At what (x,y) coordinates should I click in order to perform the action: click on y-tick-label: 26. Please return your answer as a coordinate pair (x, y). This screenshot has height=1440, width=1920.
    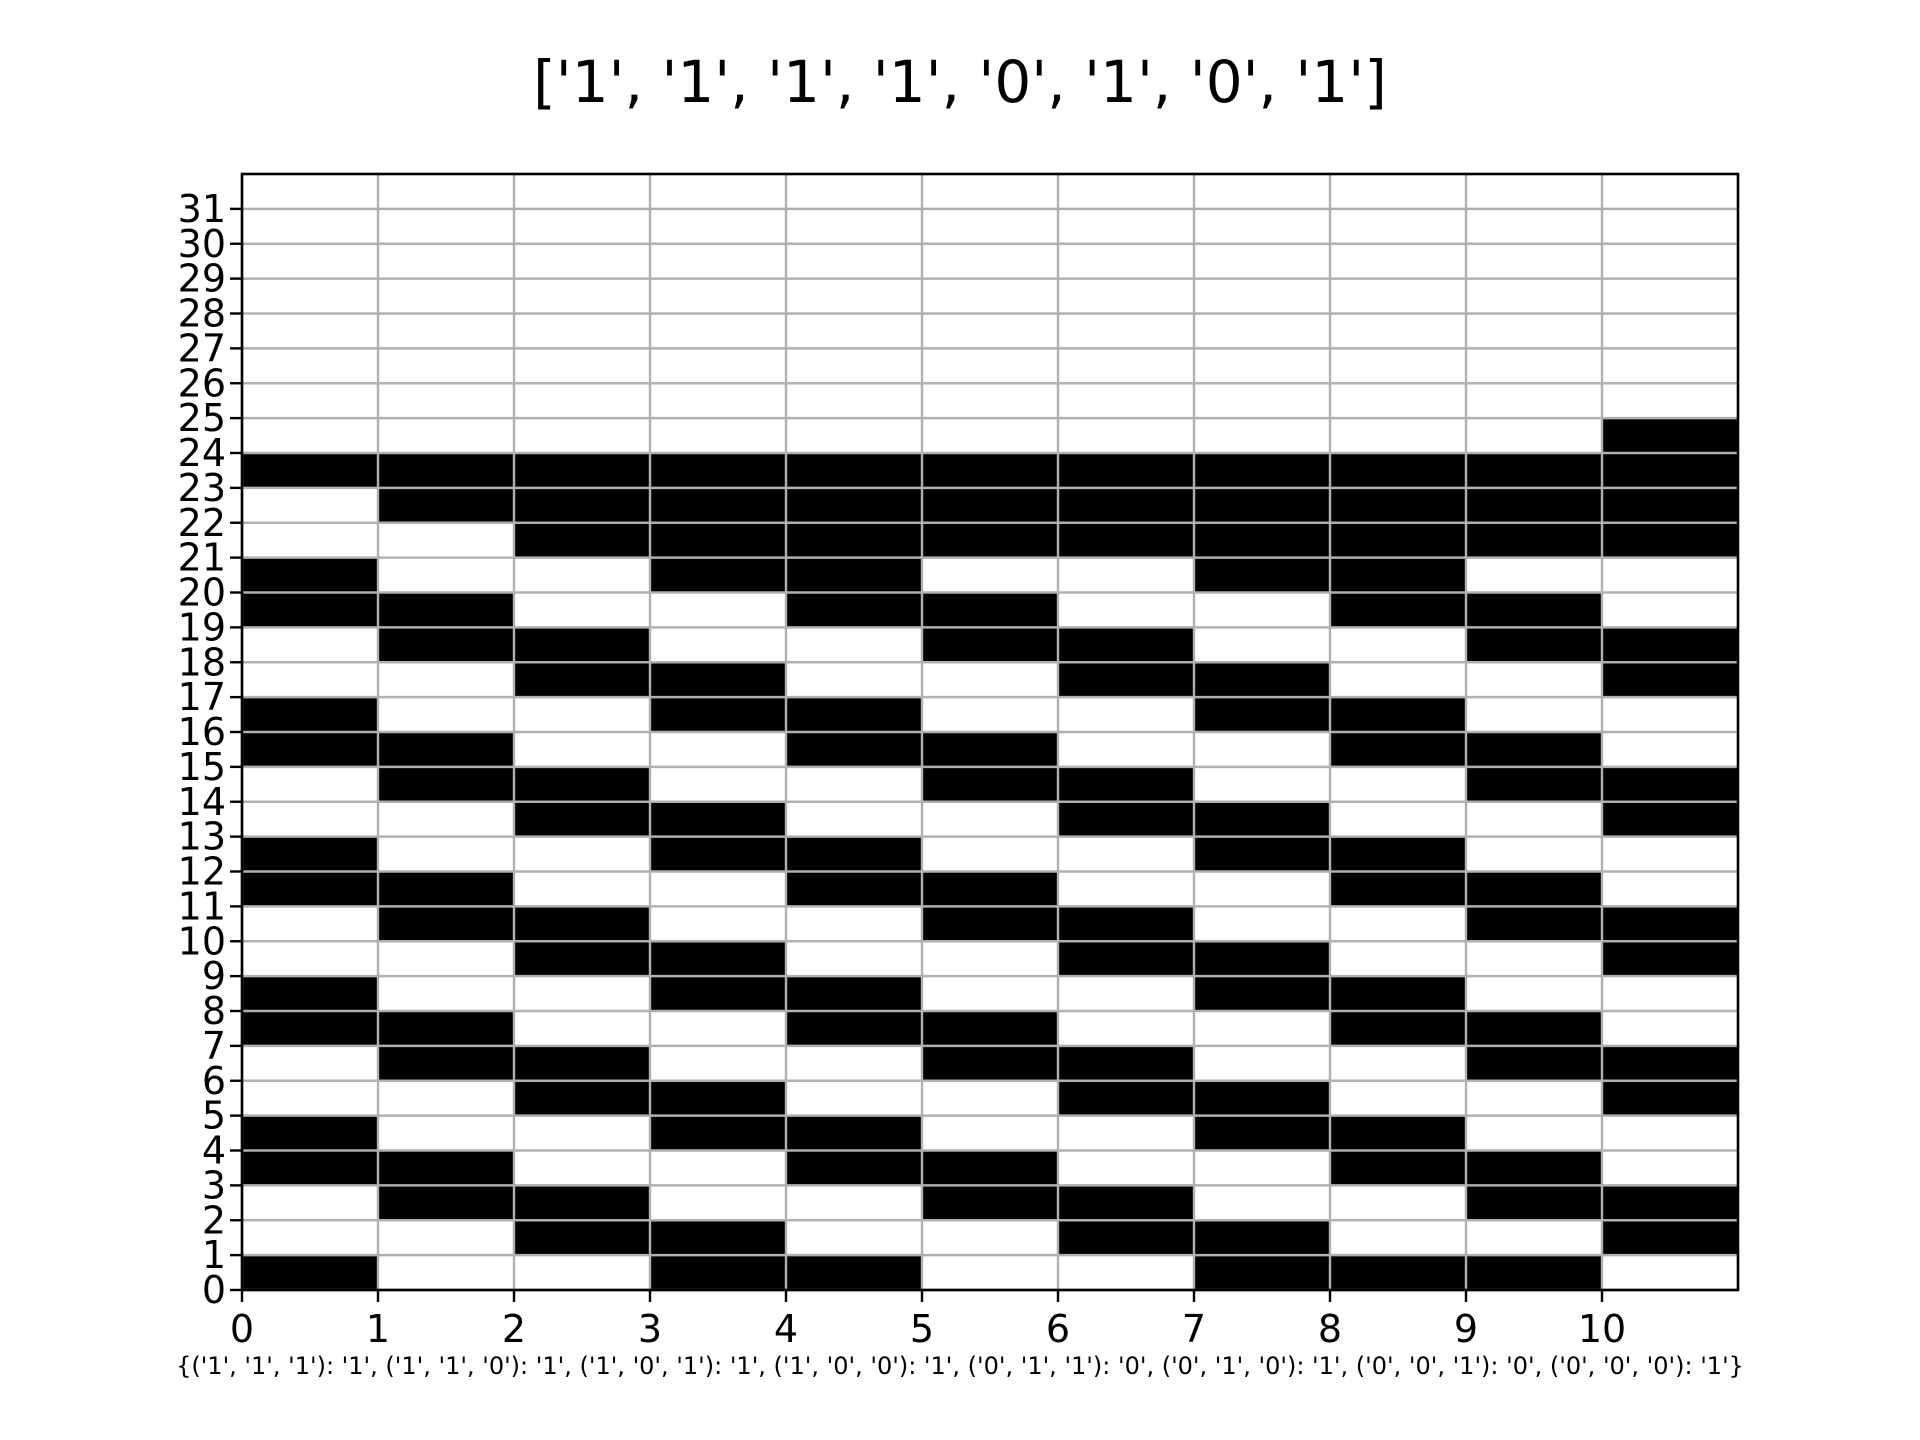
    Looking at the image, I should click on (202, 383).